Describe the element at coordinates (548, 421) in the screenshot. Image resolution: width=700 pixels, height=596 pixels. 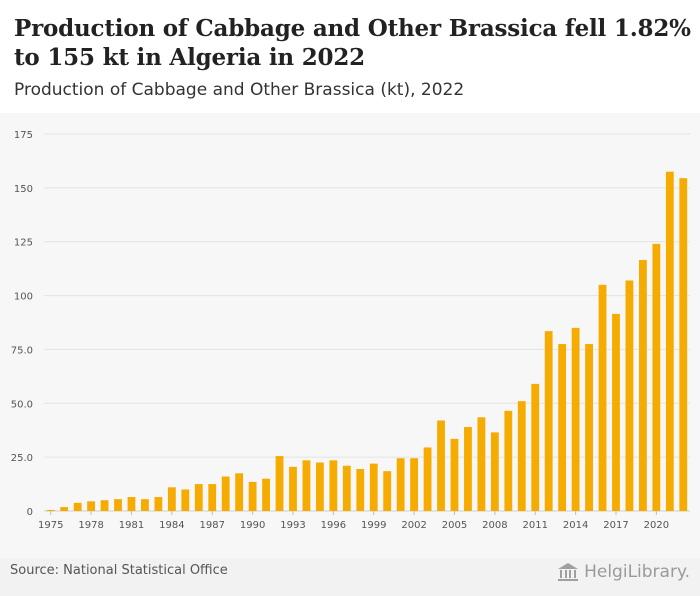
I see `bar-2012` at that location.